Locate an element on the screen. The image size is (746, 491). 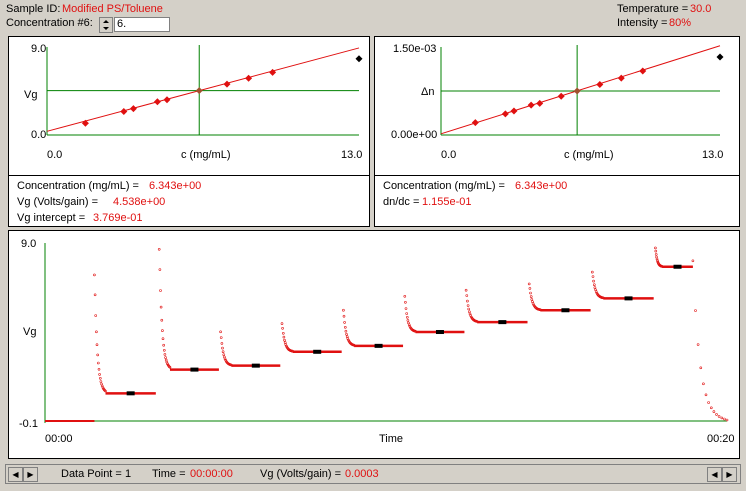
sample-id-value: Modified PS/Toluene is located at coordinates (112, 9).